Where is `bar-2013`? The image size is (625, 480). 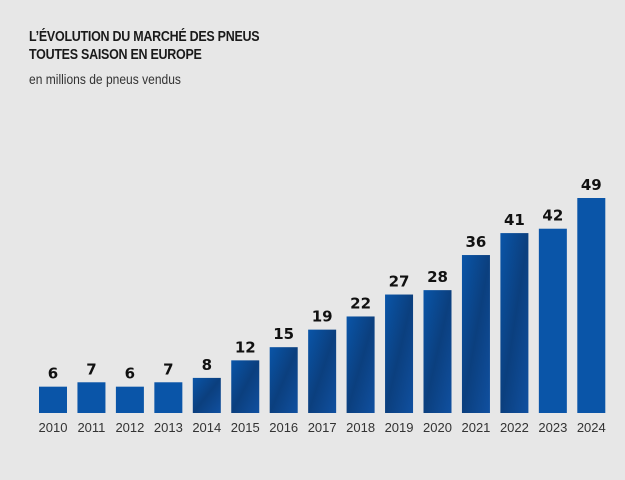
bar-2013 is located at coordinates (168, 397).